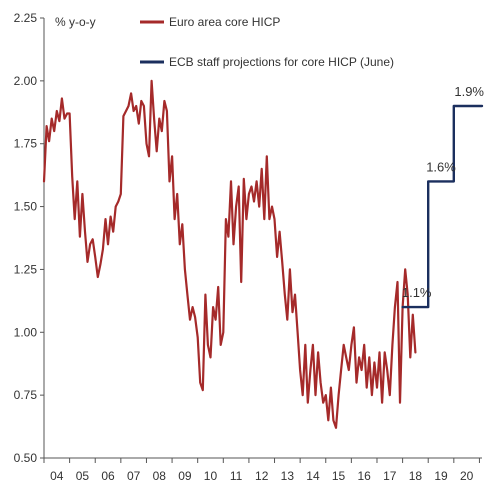 The width and height of the screenshot is (498, 500). Describe the element at coordinates (211, 476) in the screenshot. I see `x-tick-label: 10` at that location.